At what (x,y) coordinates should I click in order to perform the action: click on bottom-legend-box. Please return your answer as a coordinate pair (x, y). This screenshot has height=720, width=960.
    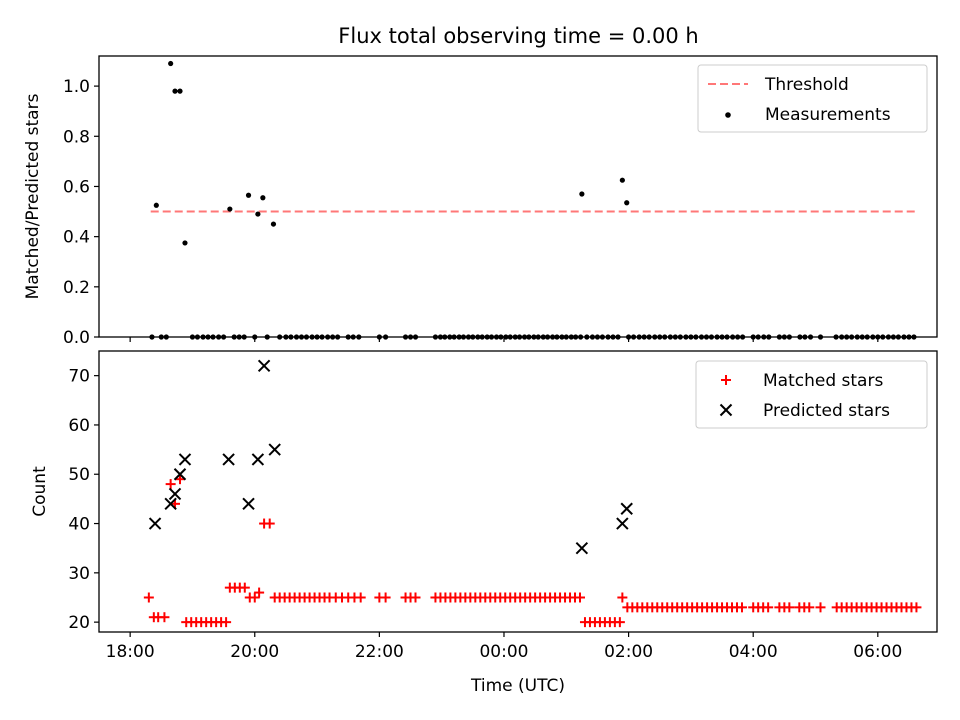
    Looking at the image, I should click on (811, 394).